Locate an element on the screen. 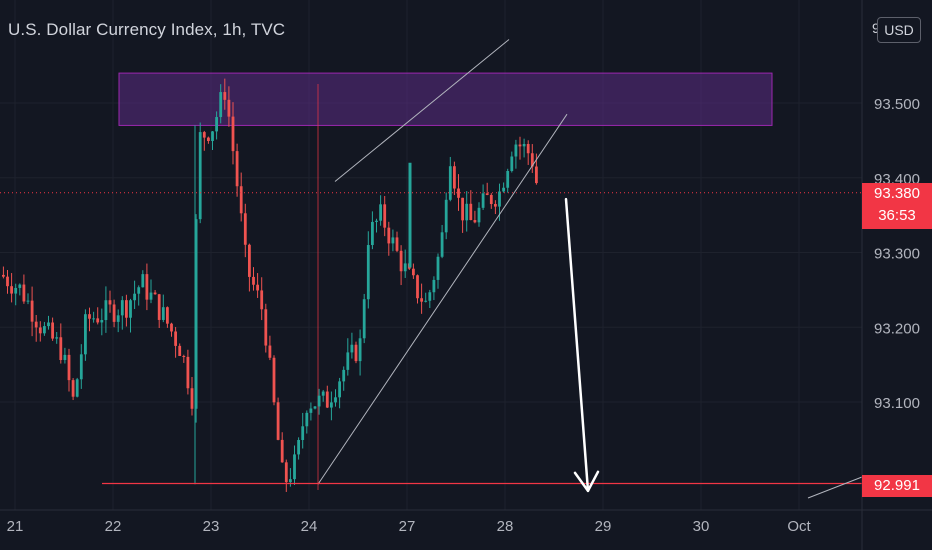 The width and height of the screenshot is (932, 550). time-tick-label: 29 is located at coordinates (603, 526).